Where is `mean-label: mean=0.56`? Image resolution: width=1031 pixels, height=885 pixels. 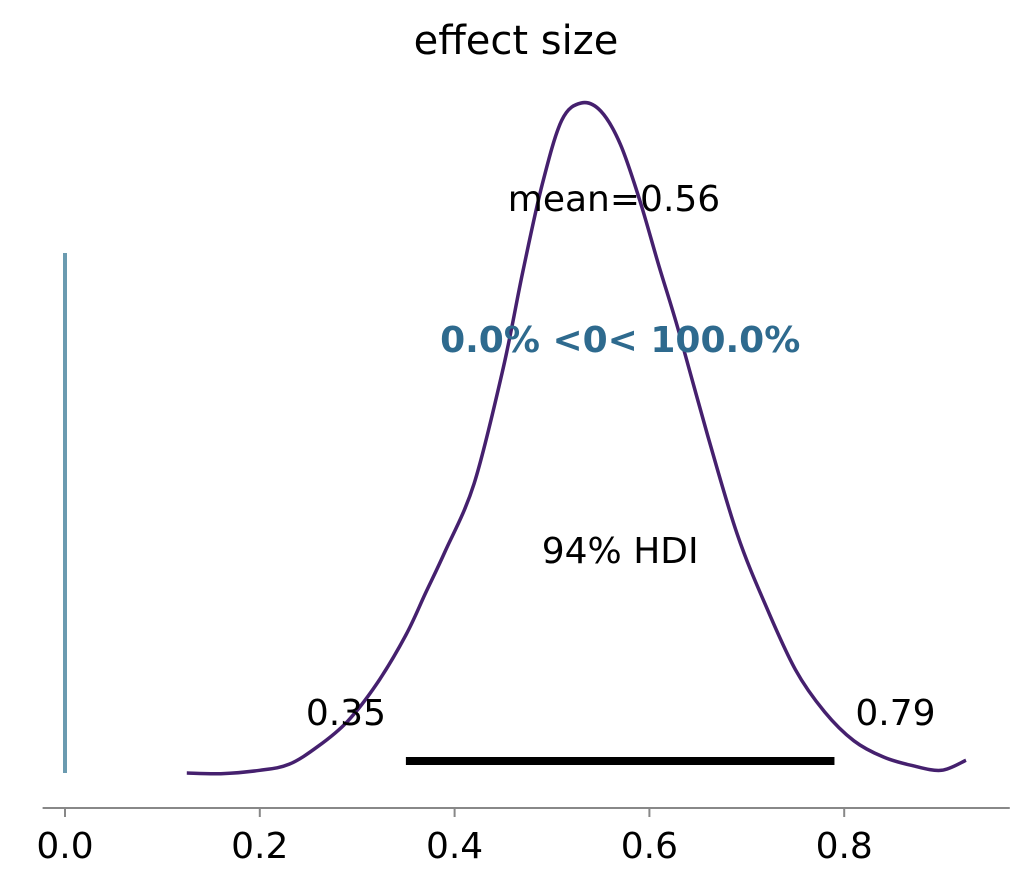 mean-label: mean=0.56 is located at coordinates (614, 199).